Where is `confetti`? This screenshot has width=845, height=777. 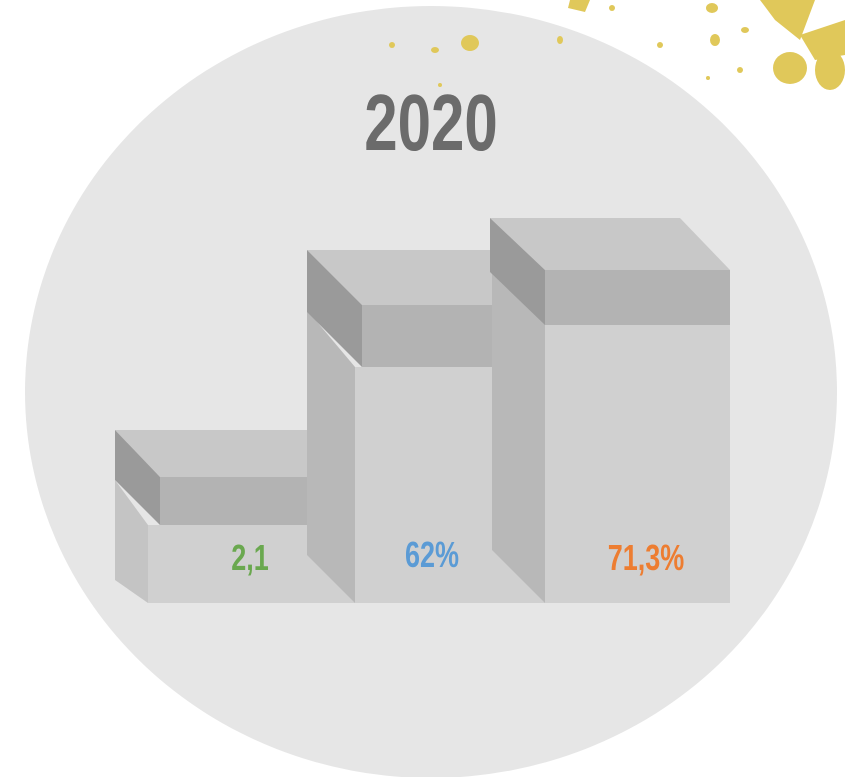
confetti is located at coordinates (617, 45).